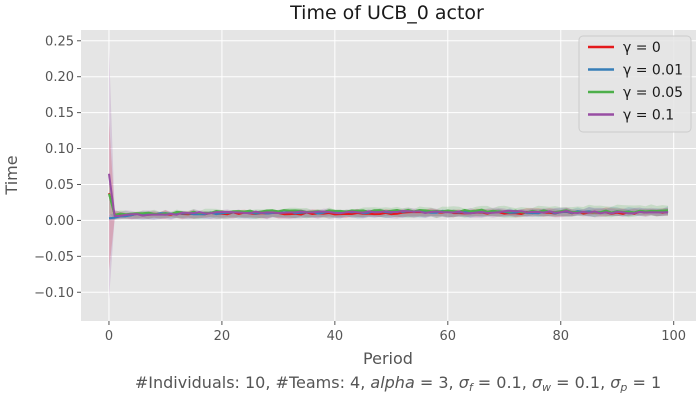  I want to click on footnote-alpha-name: alpha, so click(392, 382).